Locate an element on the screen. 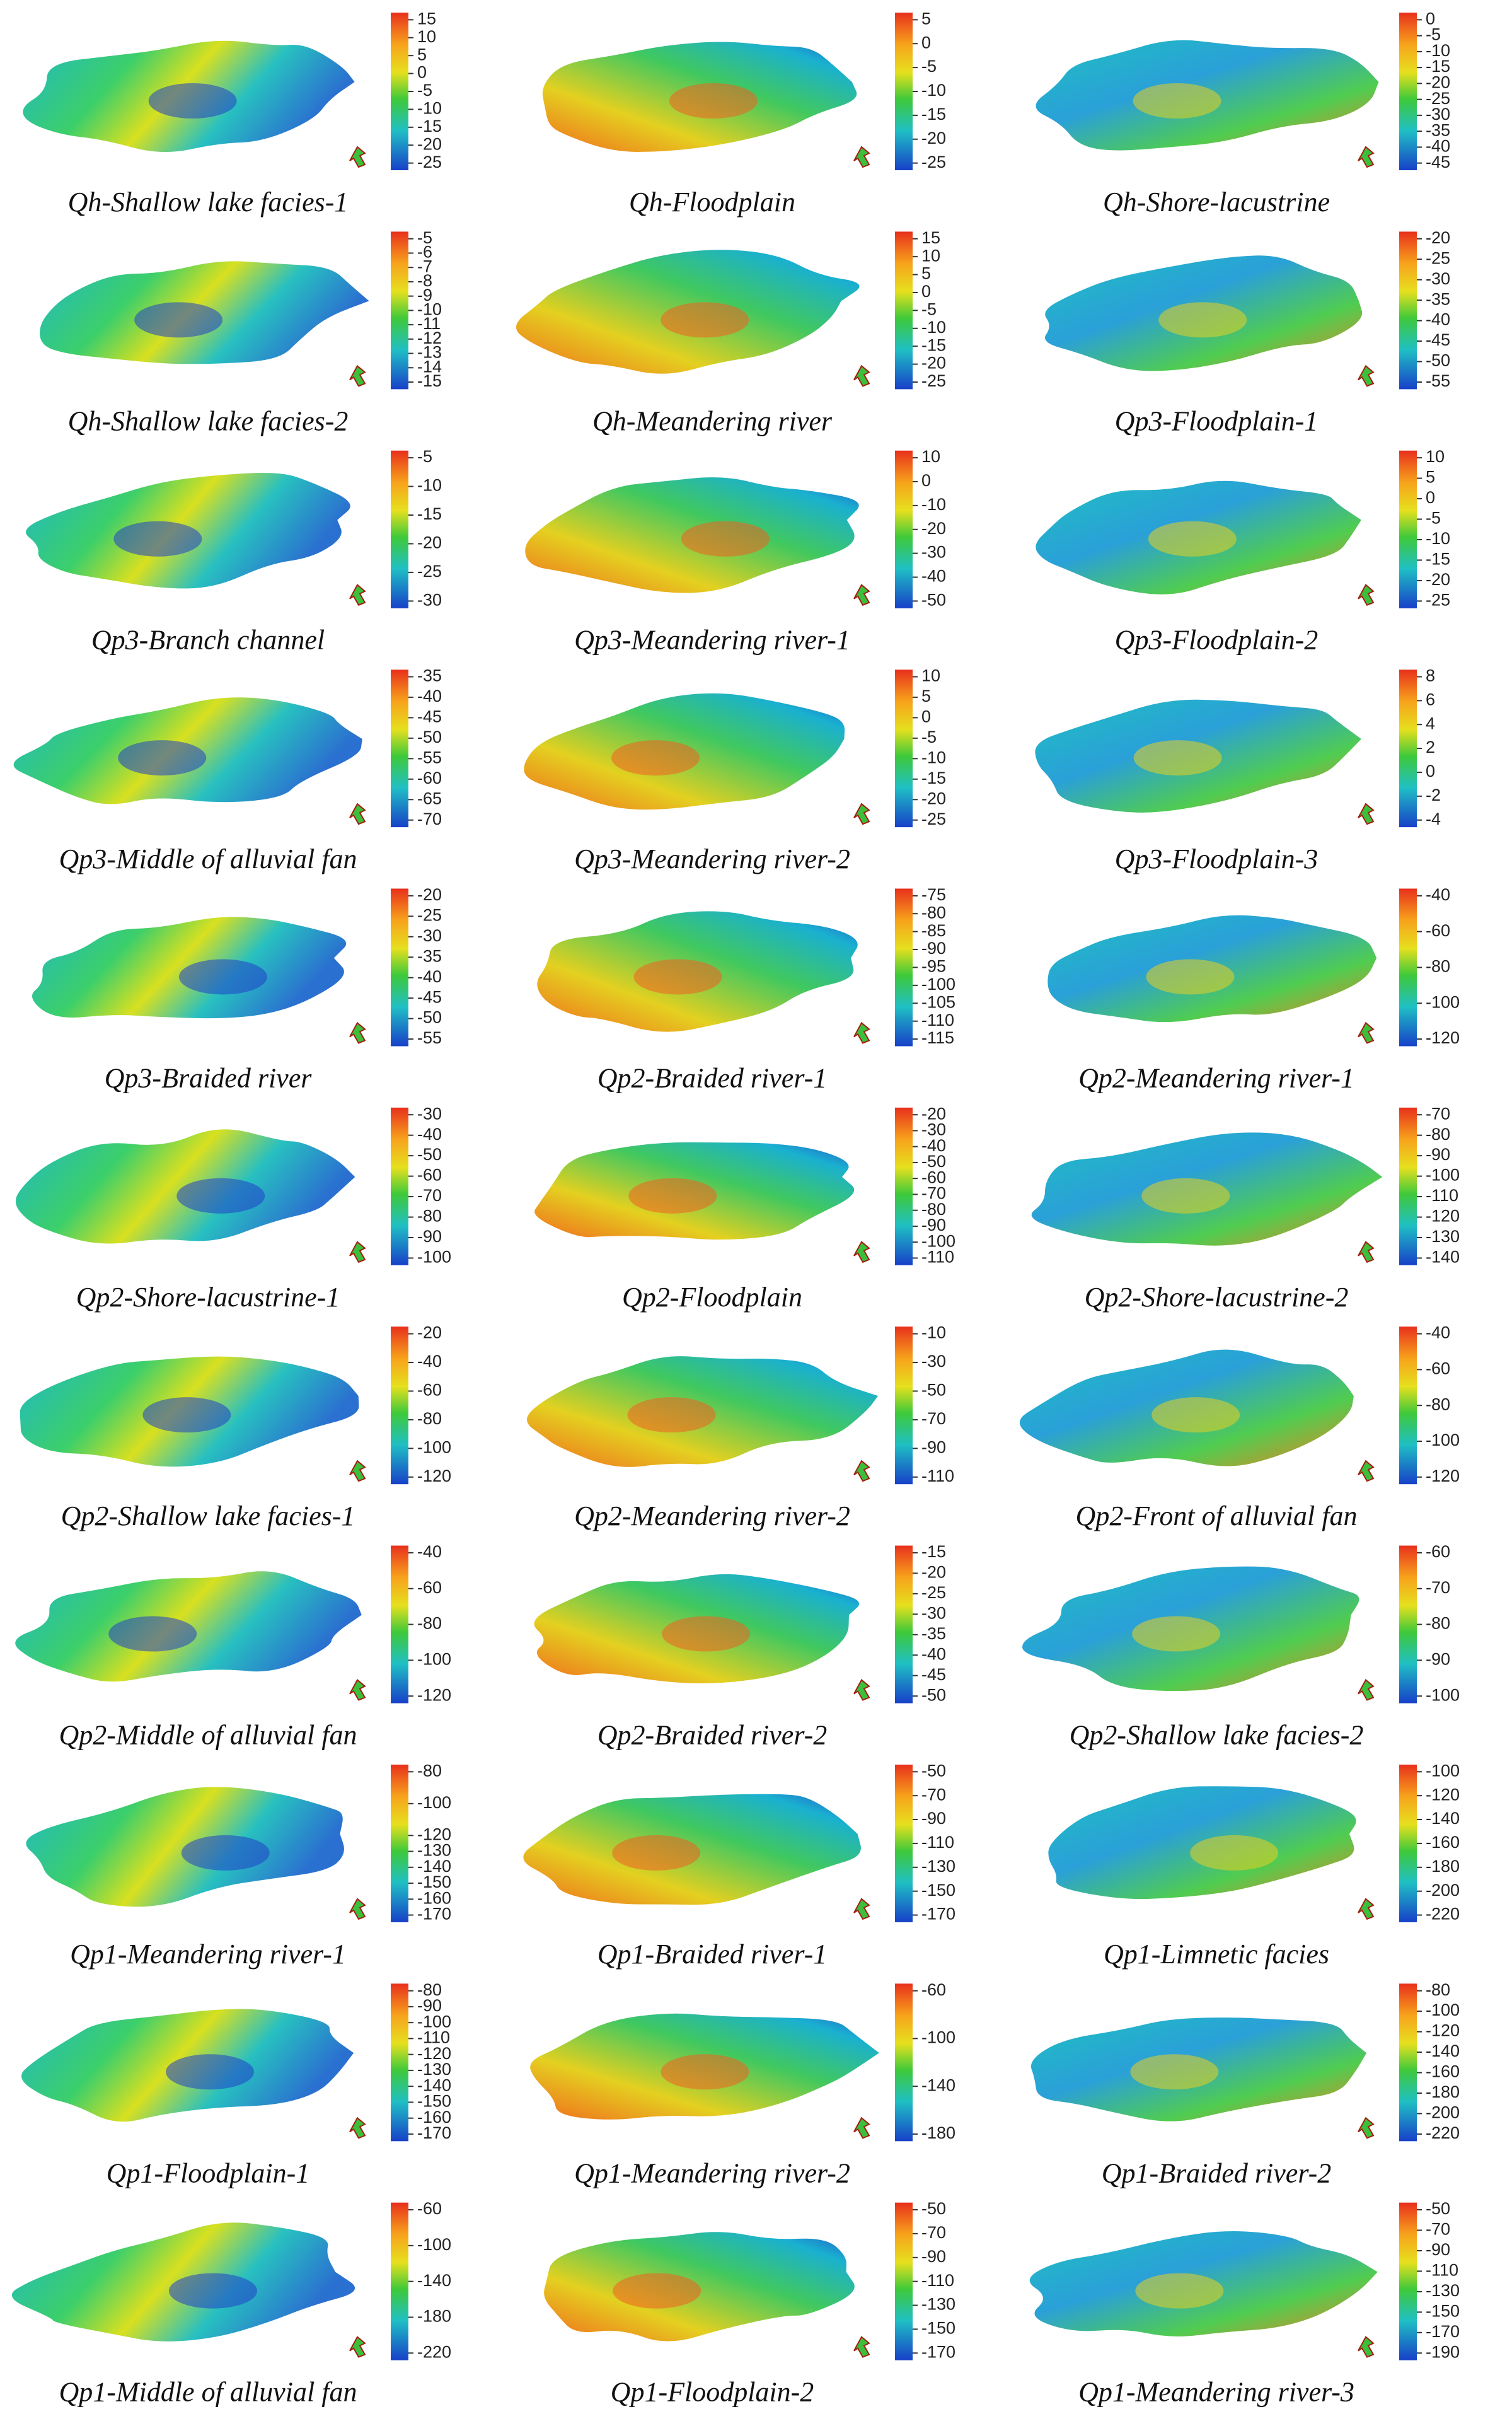 This screenshot has width=1512, height=2409. panel-caption: Qp1-Braided river-2 is located at coordinates (1216, 2172).